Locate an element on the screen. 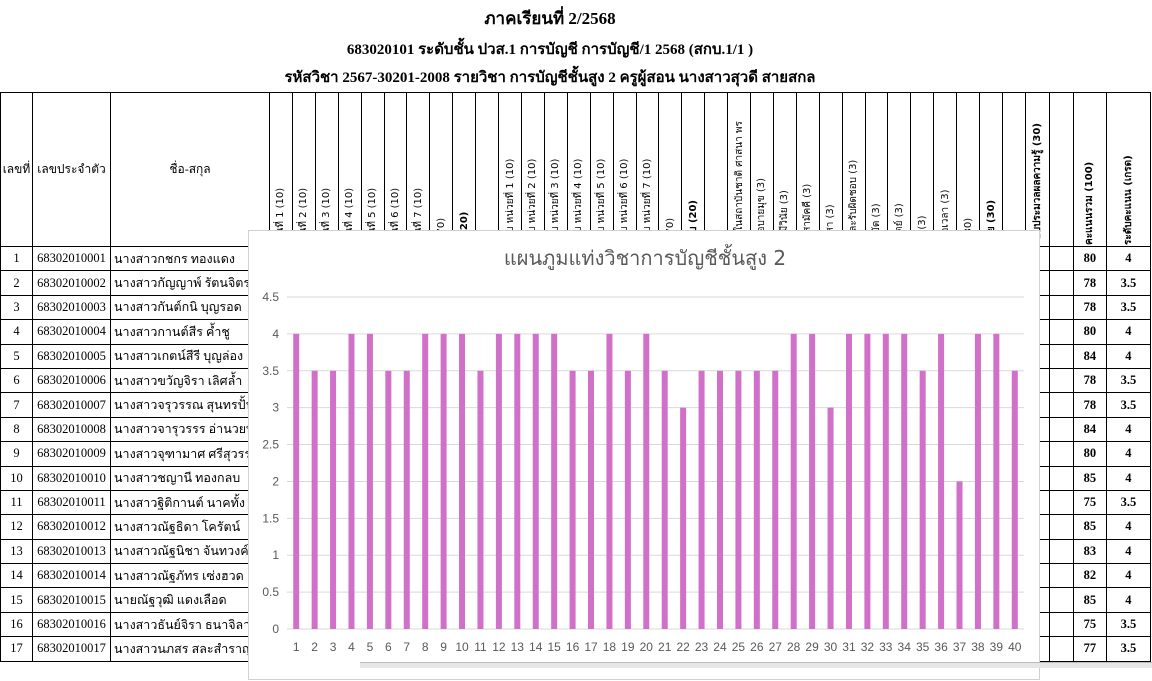  total-score: 82 is located at coordinates (1089, 576).